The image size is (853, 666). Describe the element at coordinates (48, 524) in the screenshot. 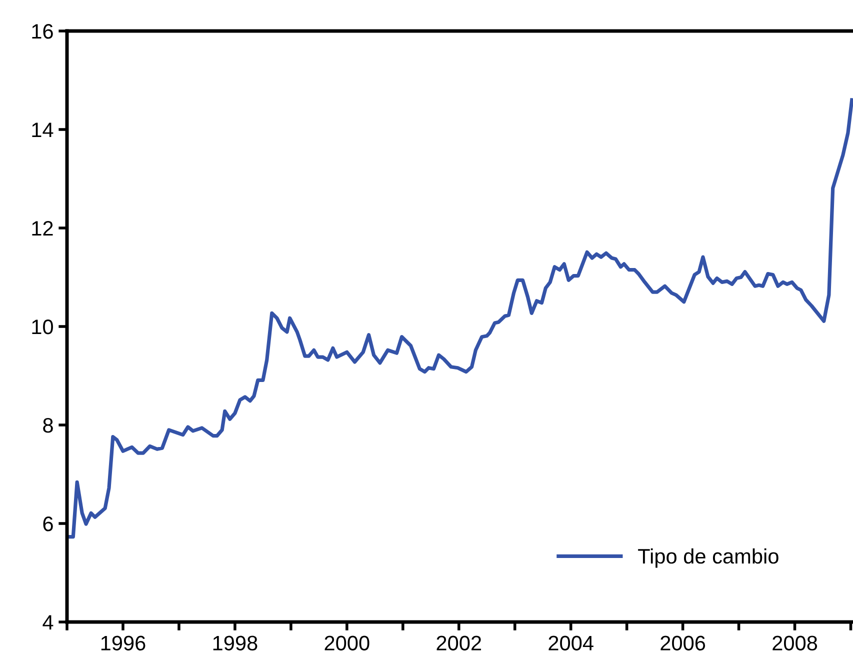

I see `y-tick-label: 6` at that location.